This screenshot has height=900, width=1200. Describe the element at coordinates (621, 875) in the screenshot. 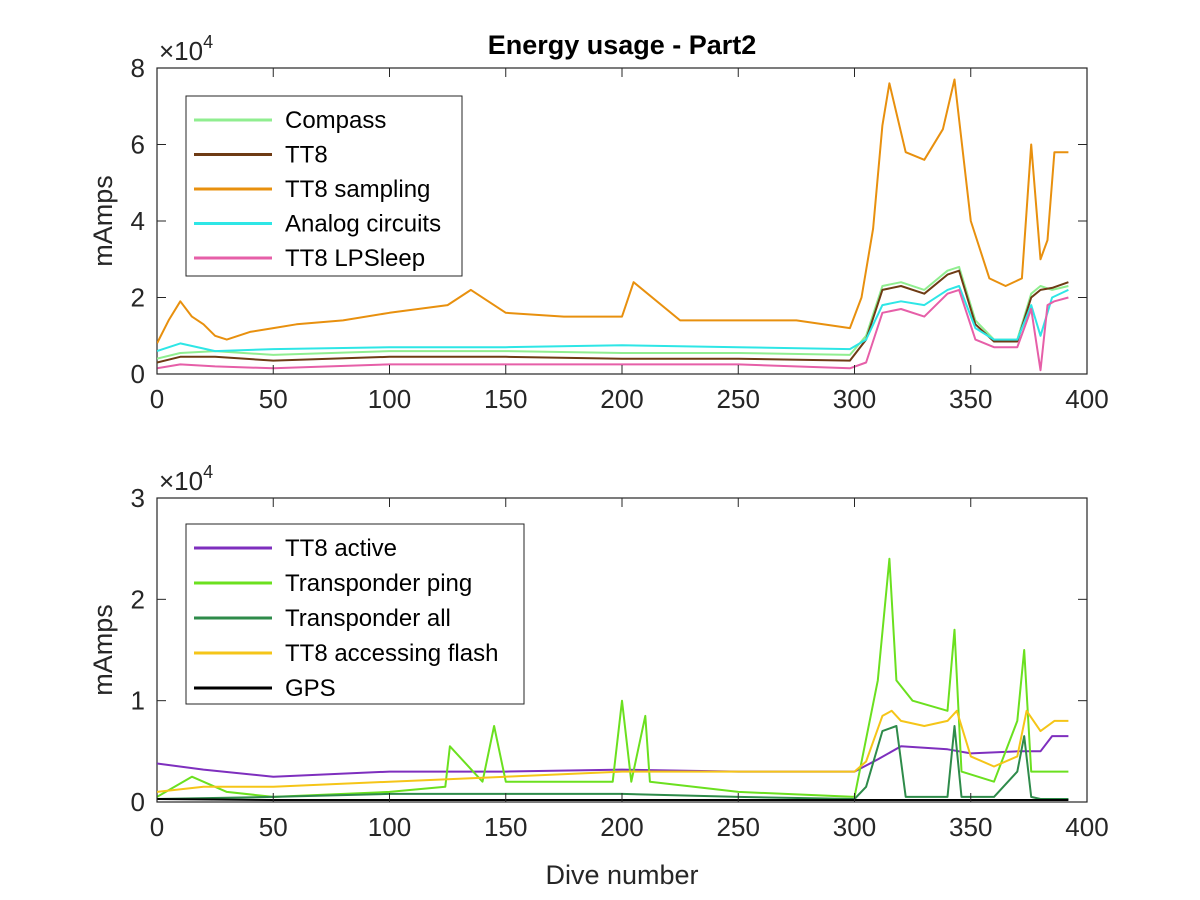

I see `x-axis-label: Dive number` at that location.